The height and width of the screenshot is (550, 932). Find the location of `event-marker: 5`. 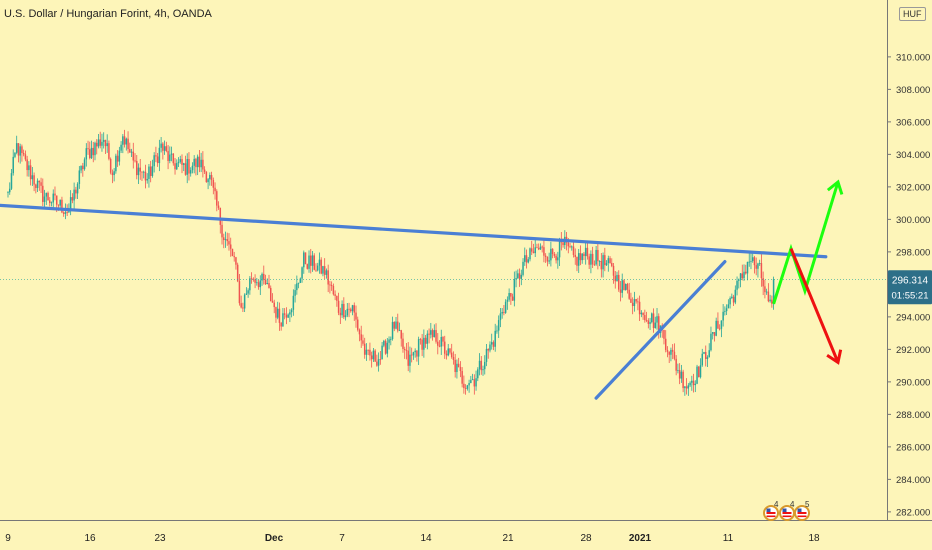

event-marker: 5 is located at coordinates (802, 510).